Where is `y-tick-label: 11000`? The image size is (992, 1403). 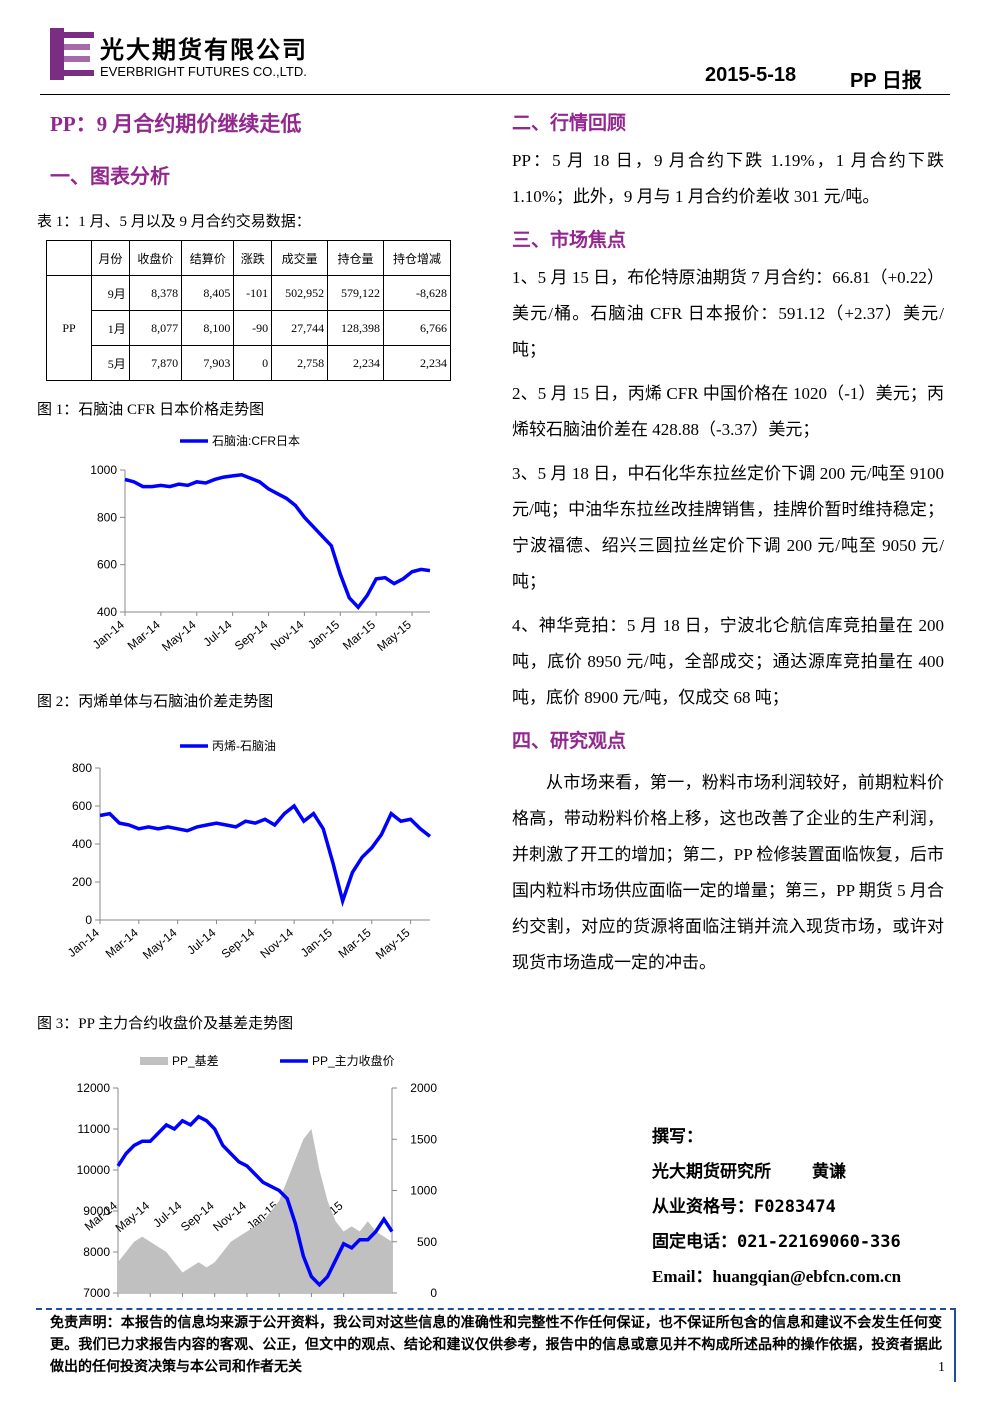
y-tick-label: 11000 is located at coordinates (94, 1129).